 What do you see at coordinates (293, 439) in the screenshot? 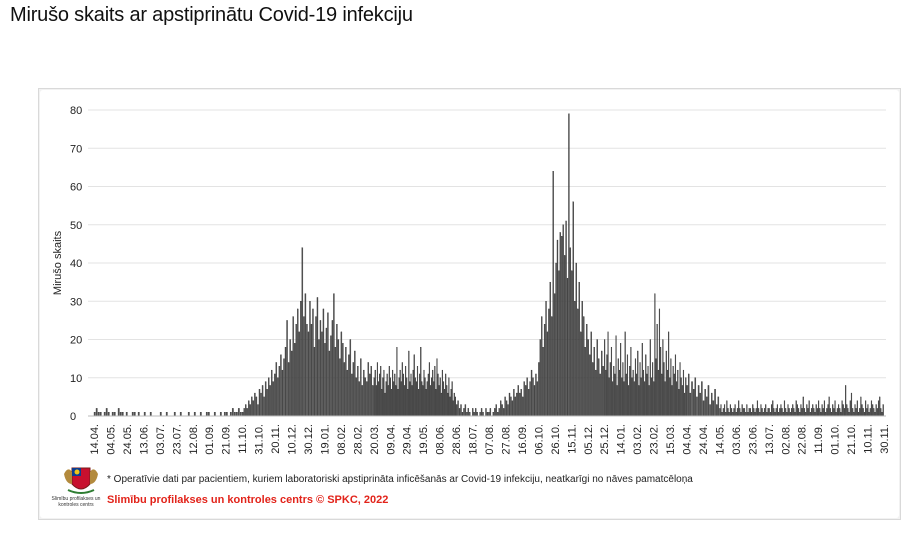
I see `x-tick-label: 10.12.` at bounding box center [293, 439].